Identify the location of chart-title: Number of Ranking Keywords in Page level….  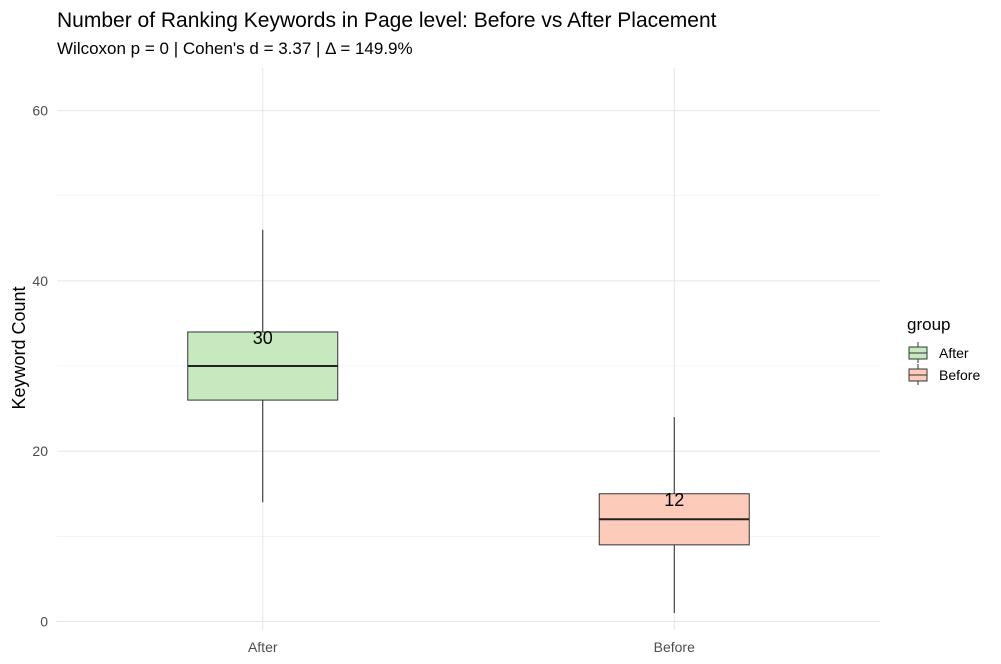
(387, 20).